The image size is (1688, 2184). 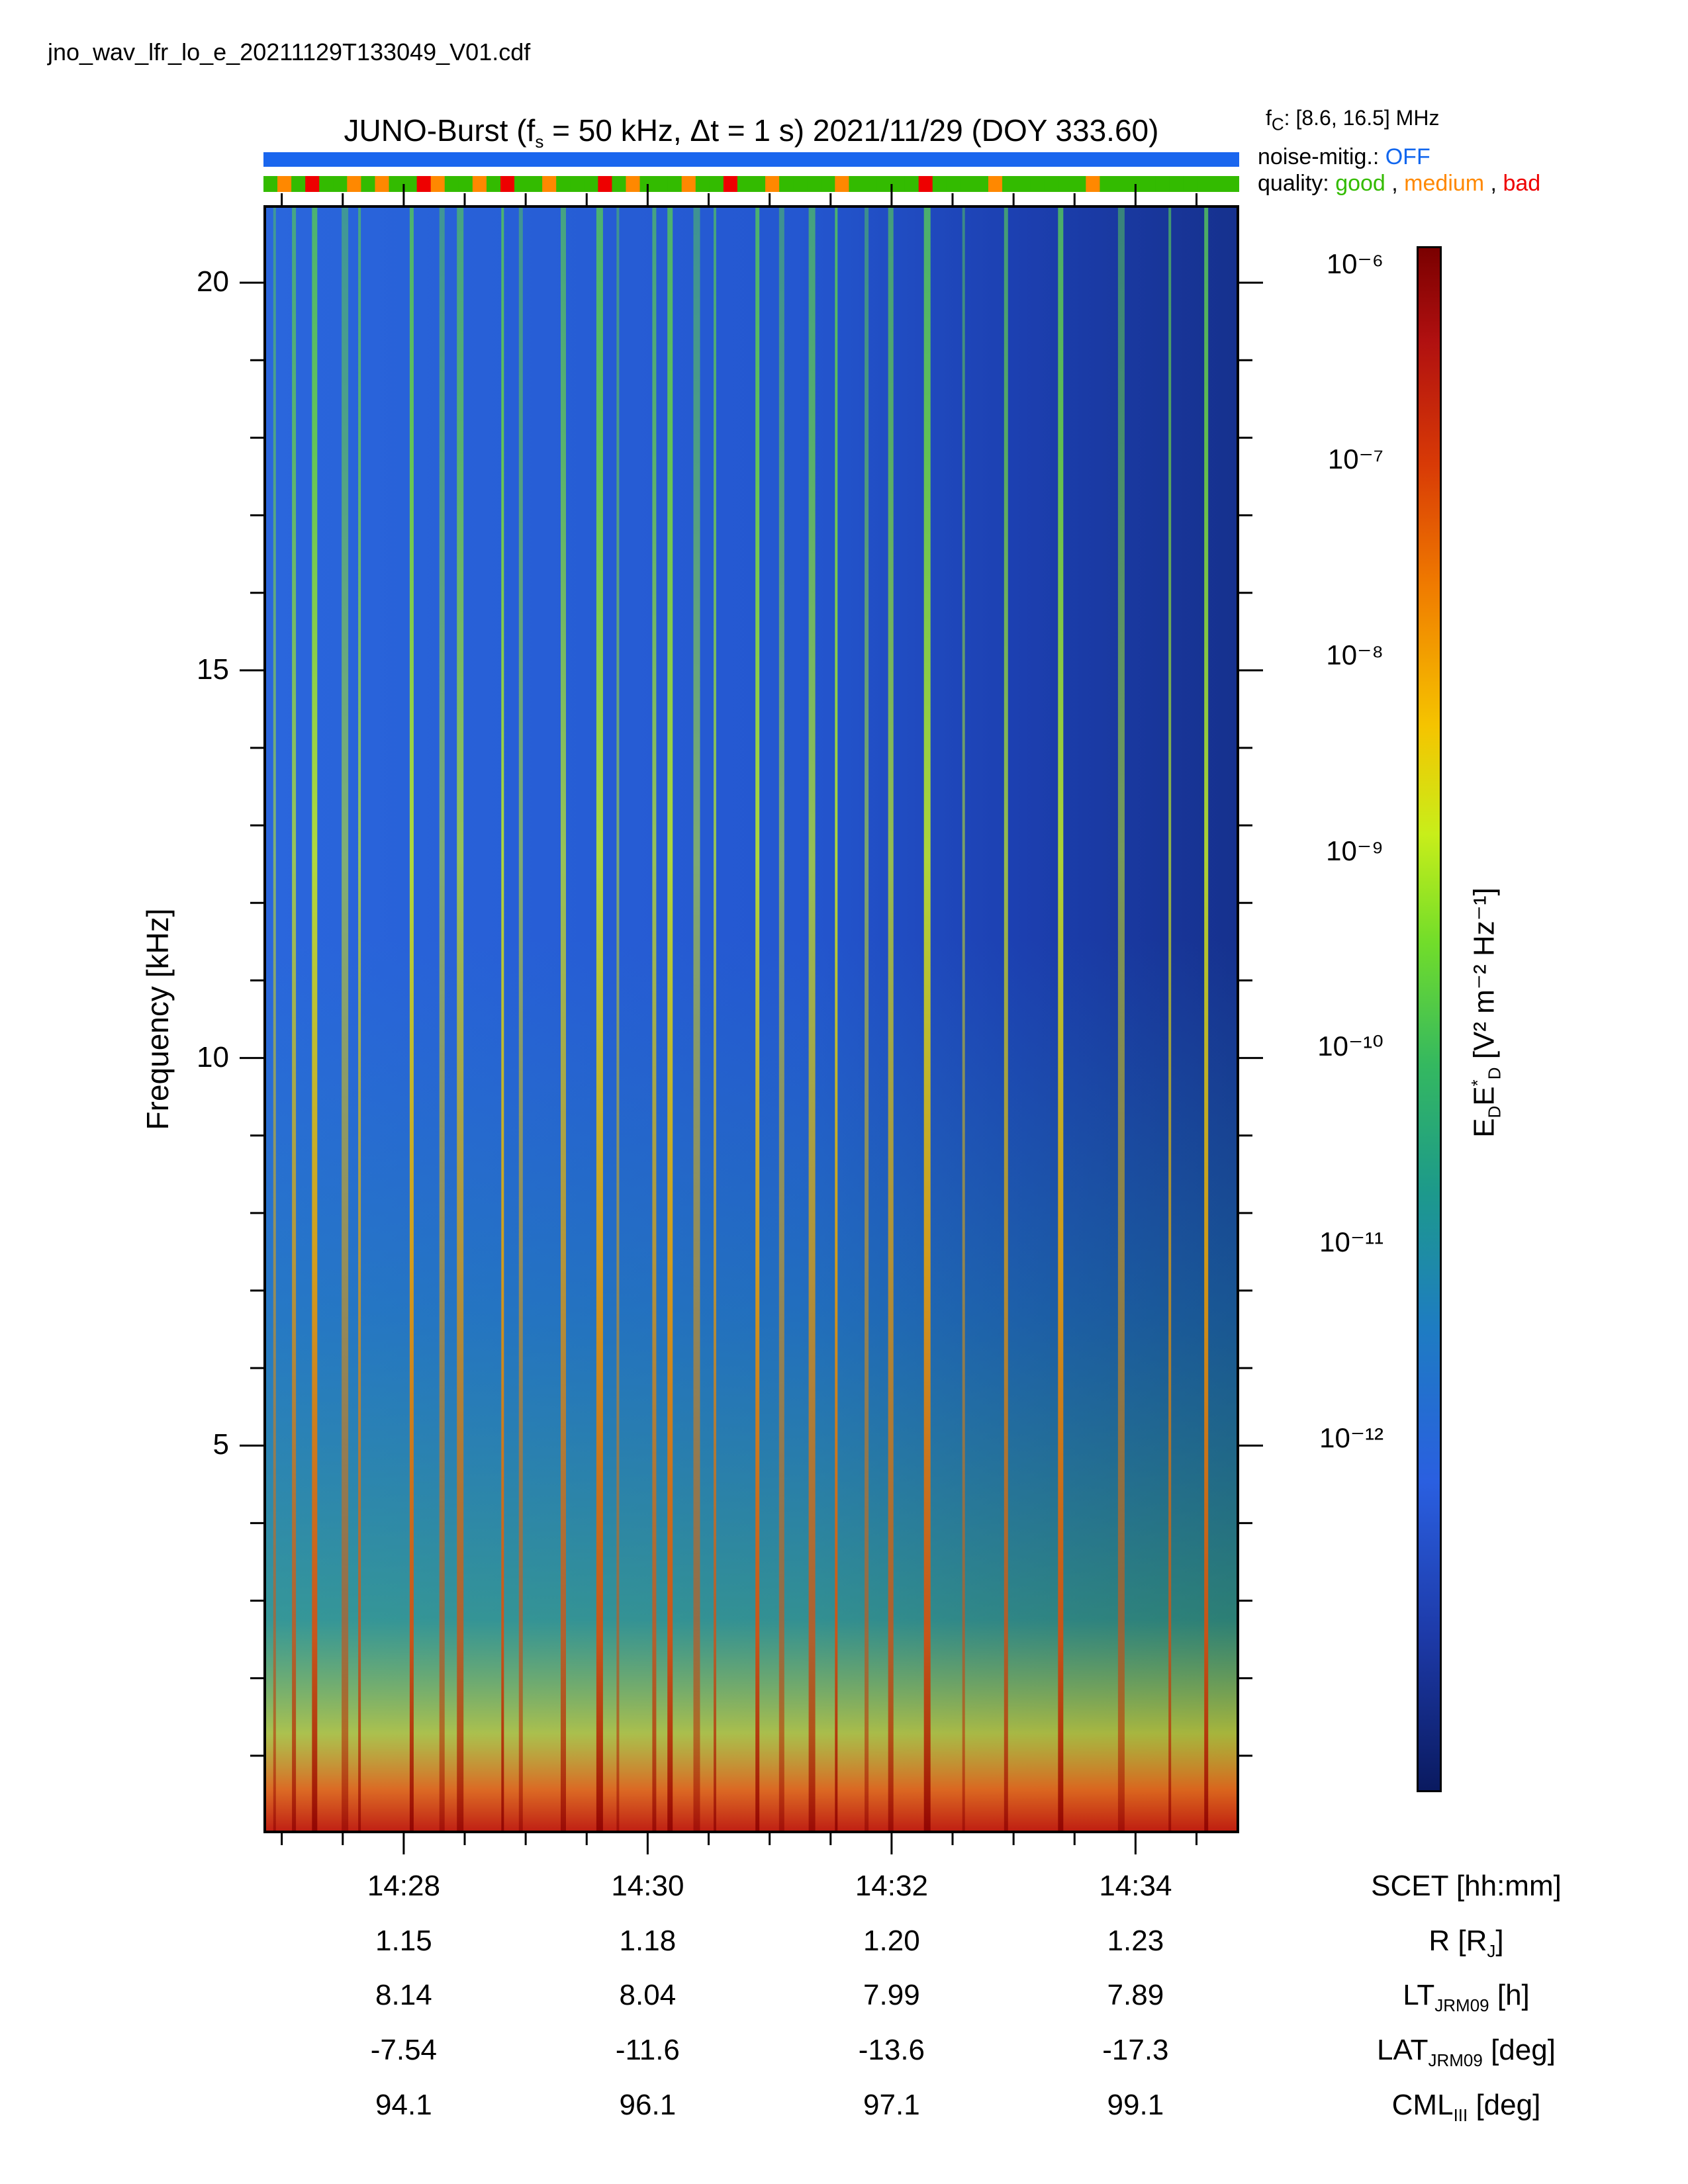 What do you see at coordinates (1466, 1886) in the screenshot?
I see `x-row-label: SCET [hh:mm]` at bounding box center [1466, 1886].